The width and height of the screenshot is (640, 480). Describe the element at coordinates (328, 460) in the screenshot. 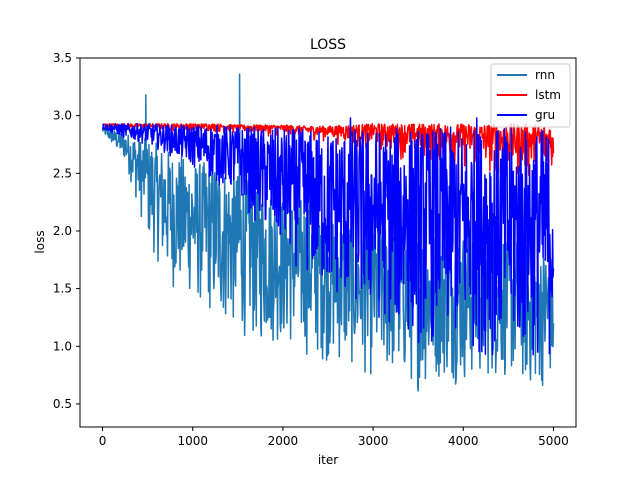

I see `x-axis-label: iter` at that location.